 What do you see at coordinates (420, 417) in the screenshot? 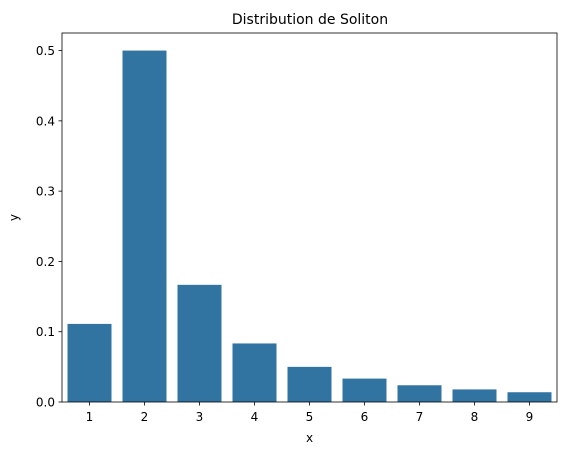
I see `x-tick-label: 7` at bounding box center [420, 417].